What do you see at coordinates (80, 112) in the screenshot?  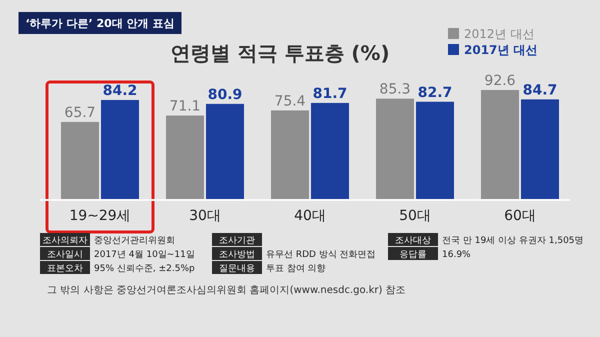 I see `data-label: 65.7` at bounding box center [80, 112].